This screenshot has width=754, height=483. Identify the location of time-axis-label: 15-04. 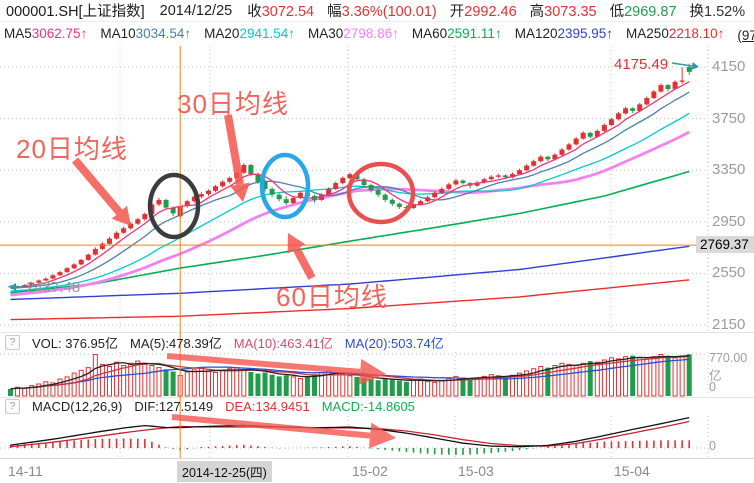
(632, 471).